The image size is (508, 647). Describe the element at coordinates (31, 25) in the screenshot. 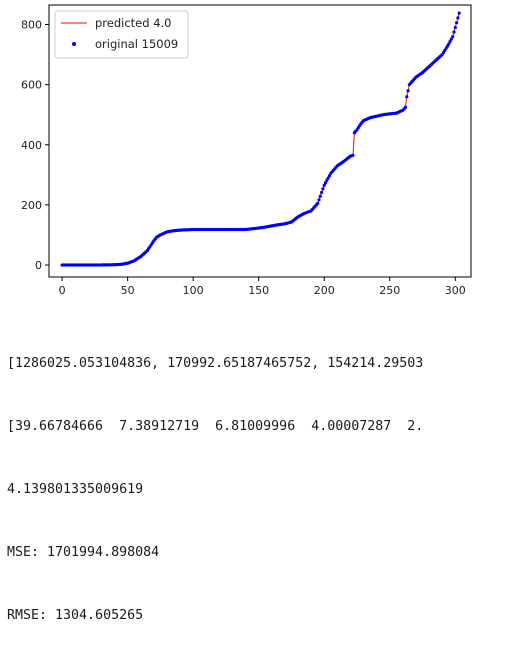

I see `y-tick-label: 800` at that location.